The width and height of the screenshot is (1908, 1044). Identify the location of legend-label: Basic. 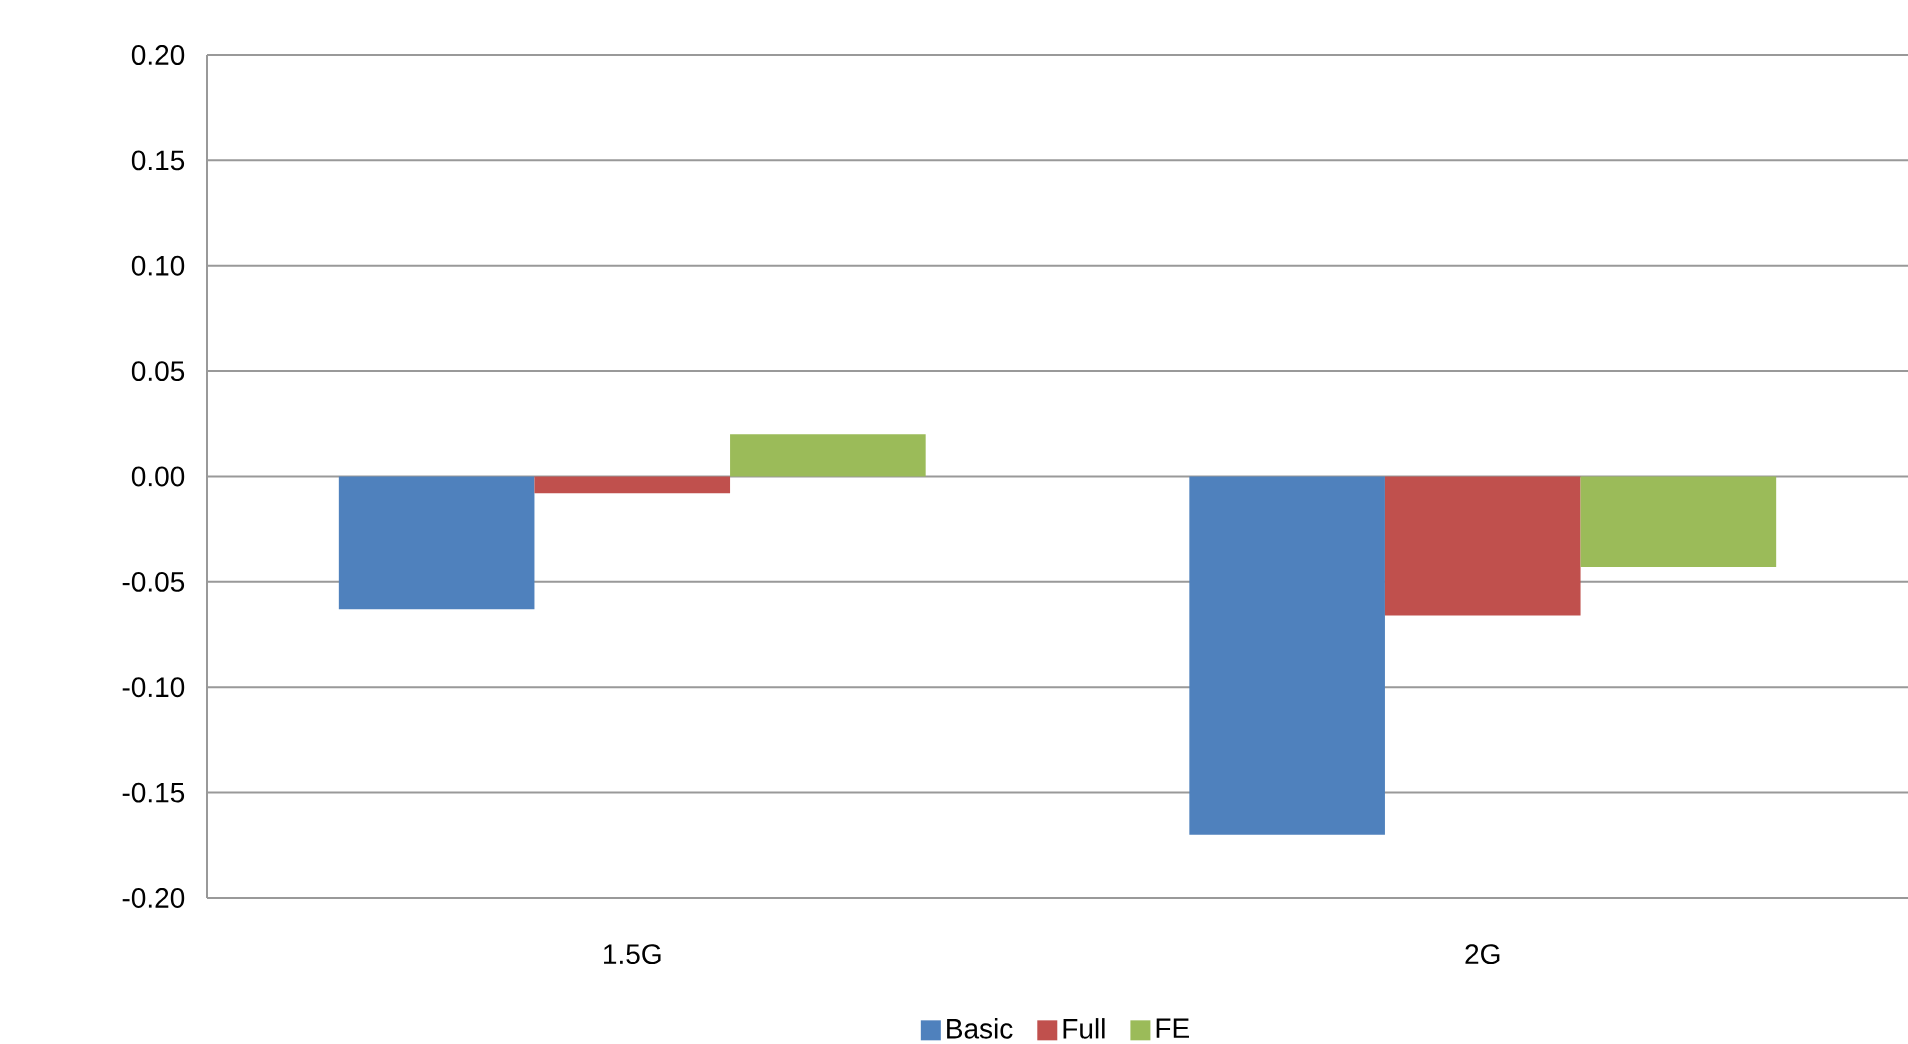
(980, 1028).